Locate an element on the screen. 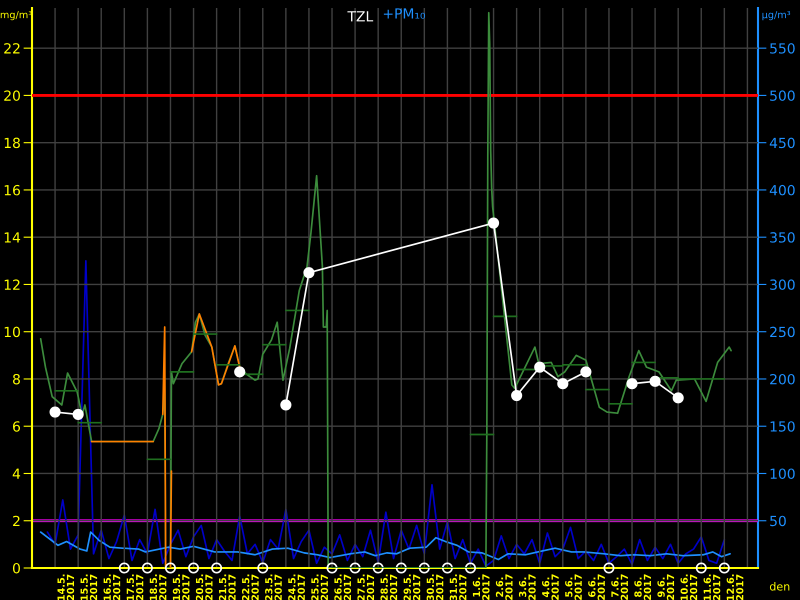 The height and width of the screenshot is (600, 800). x-tick-label: 28.5. 2017 is located at coordinates (389, 587).